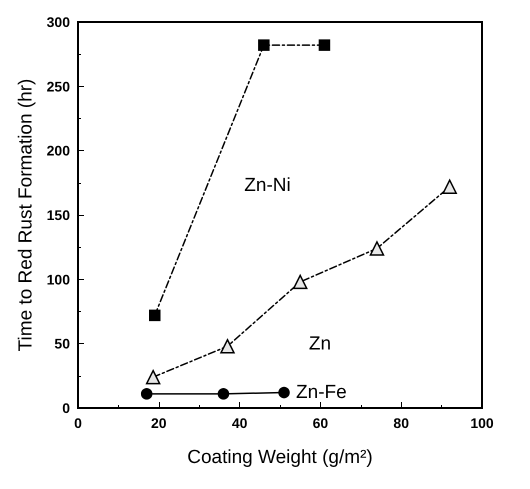  What do you see at coordinates (320, 423) in the screenshot?
I see `x-tick-label: 60` at bounding box center [320, 423].